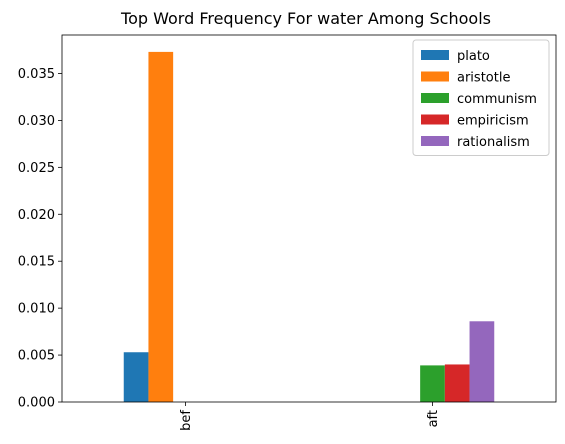 This screenshot has width=565, height=444. I want to click on bar-aristotle-bef, so click(161, 227).